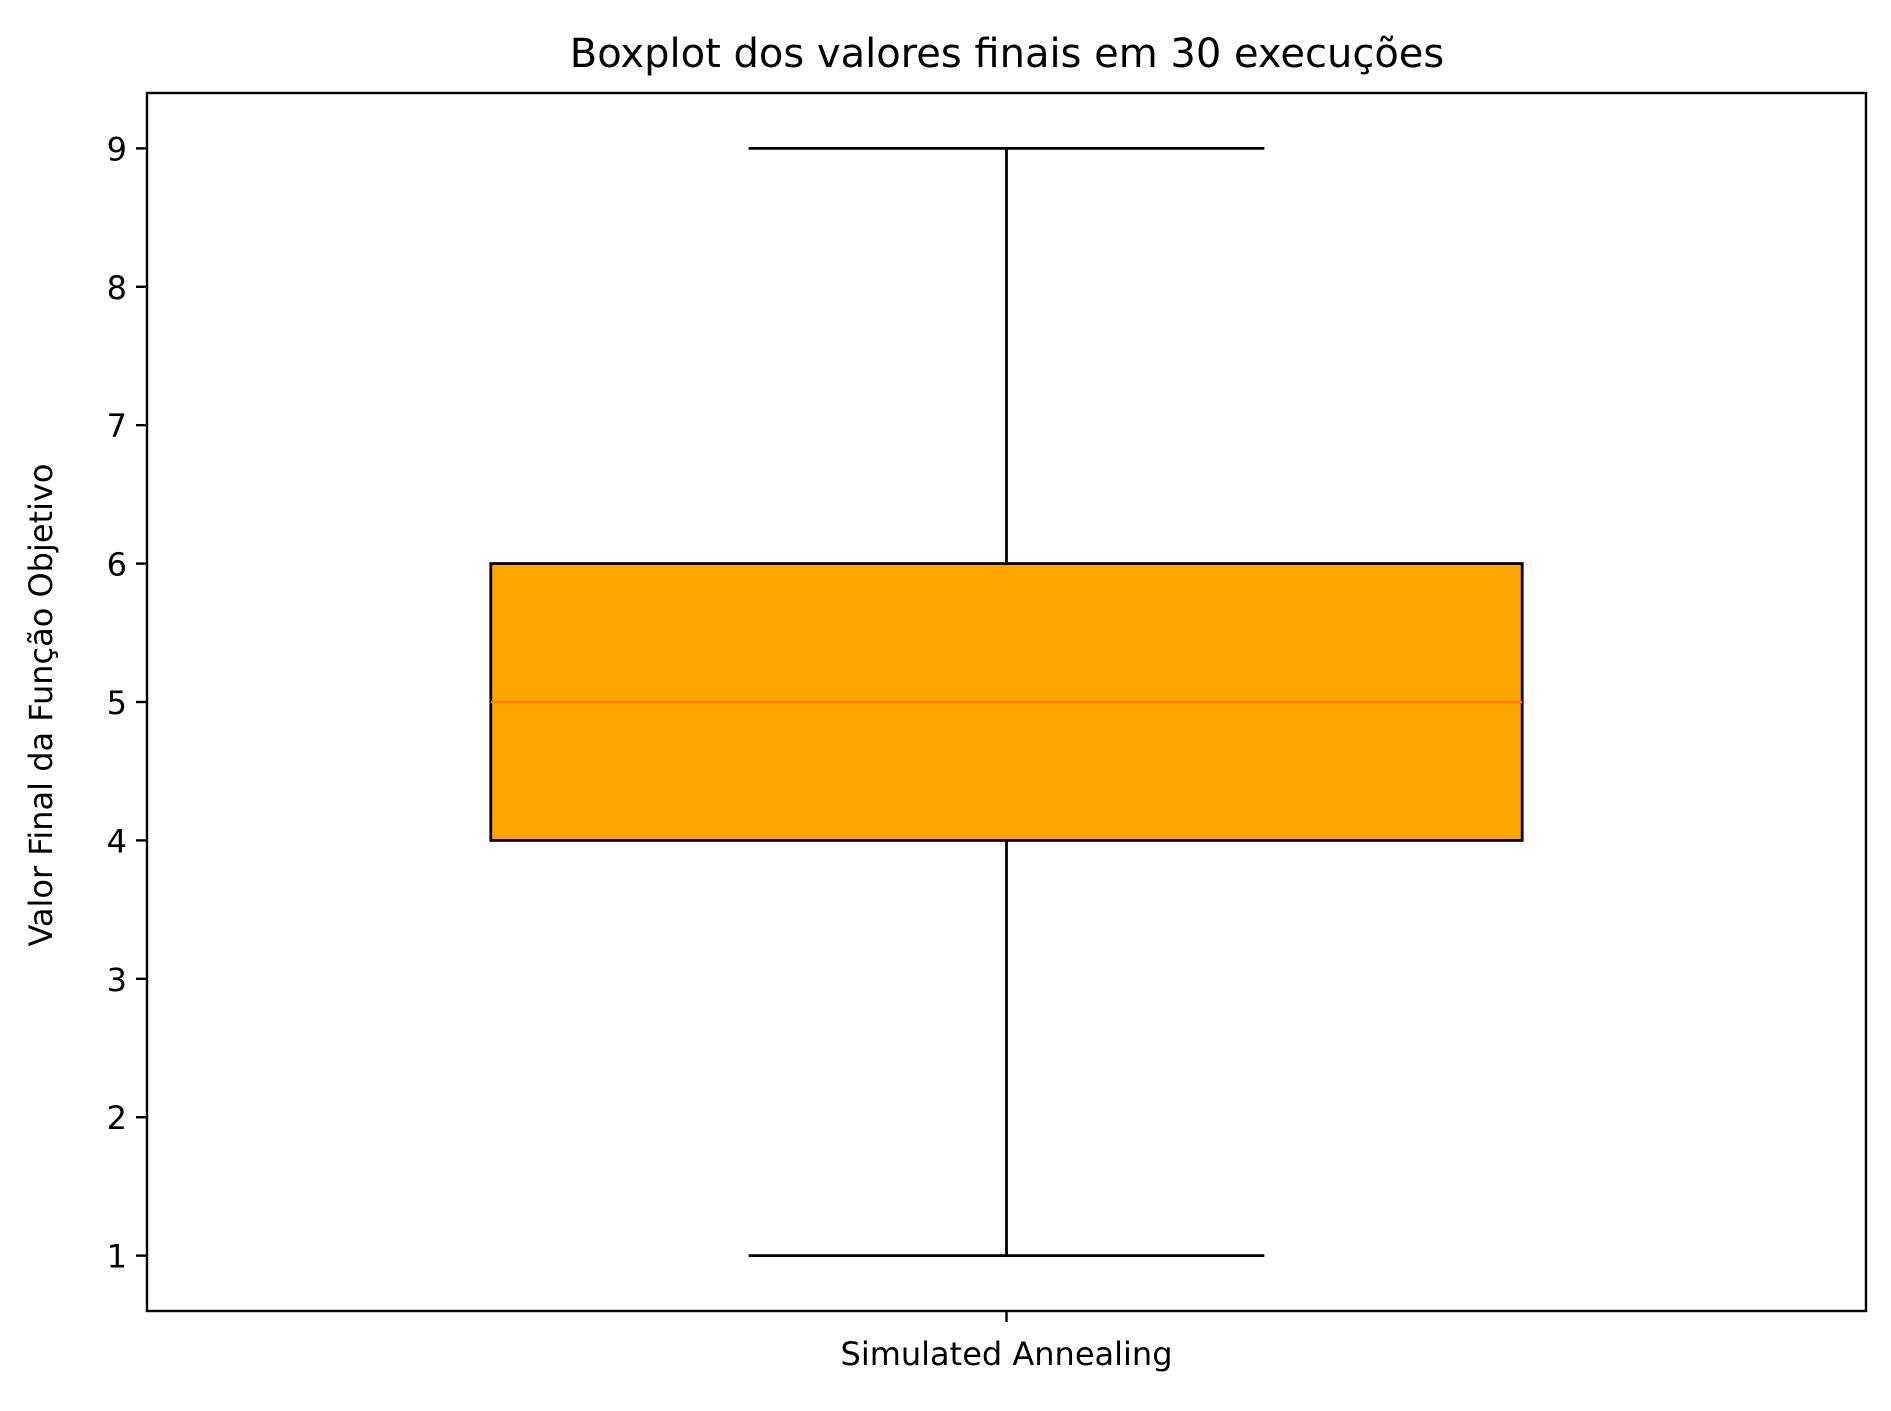  What do you see at coordinates (117, 565) in the screenshot?
I see `y-tick-label: 6` at bounding box center [117, 565].